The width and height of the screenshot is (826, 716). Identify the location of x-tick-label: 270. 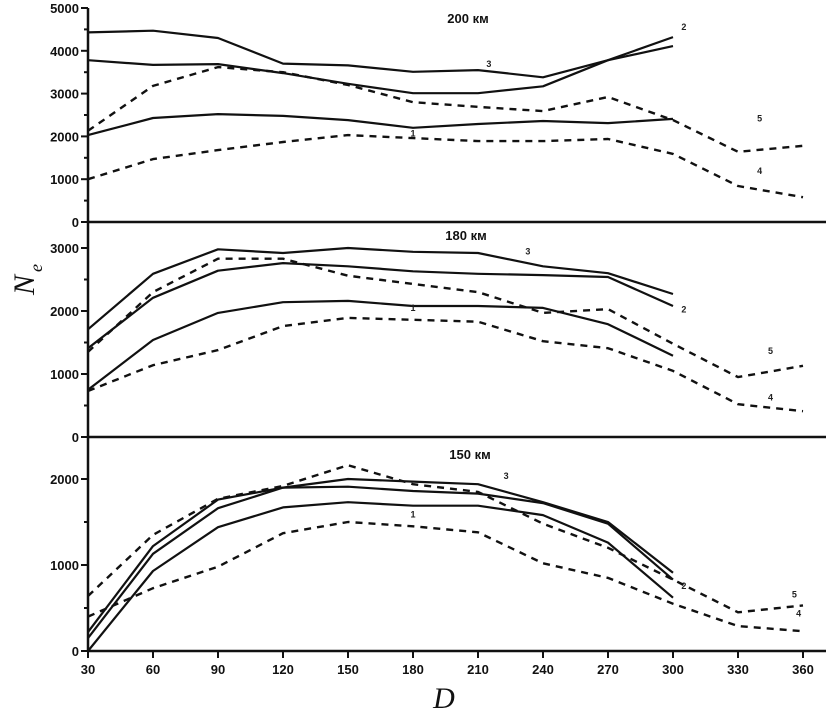
(608, 669).